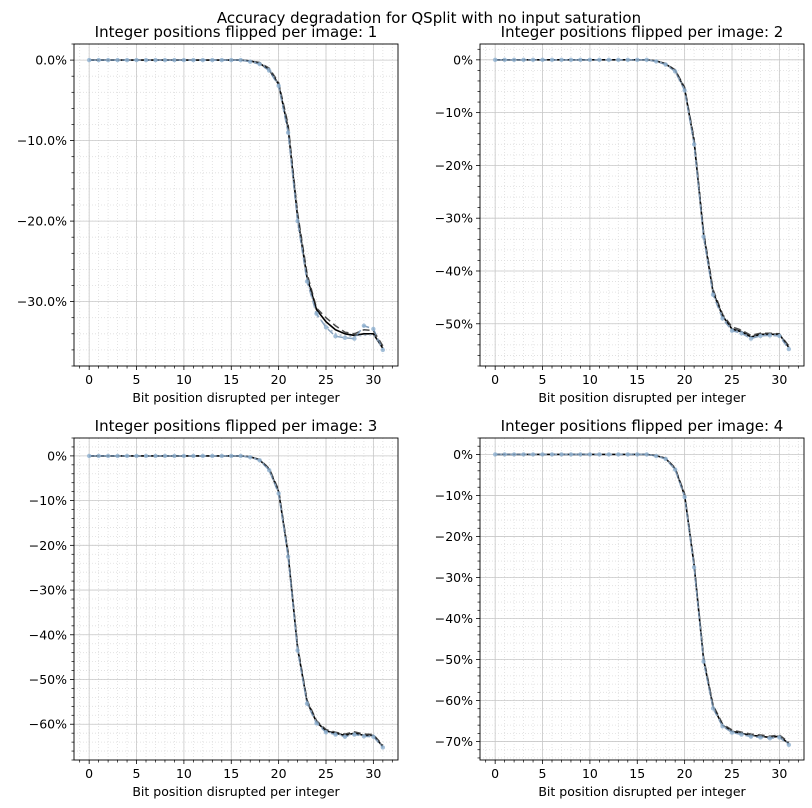 Image resolution: width=812 pixels, height=808 pixels. I want to click on markers, so click(236, 601).